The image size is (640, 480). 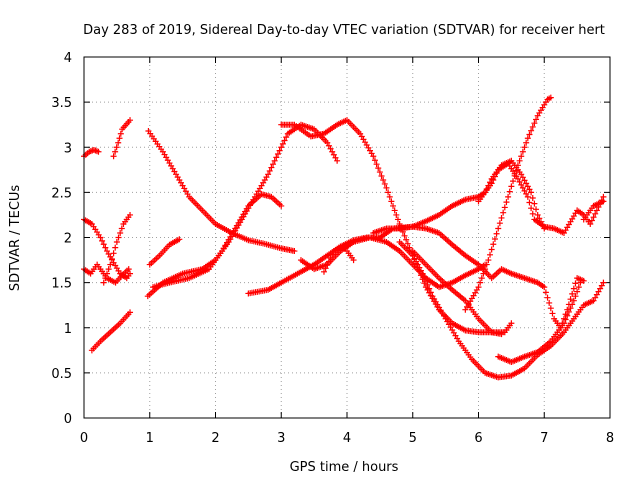 I want to click on x-axis-label: GPS time / hours, so click(x=344, y=467).